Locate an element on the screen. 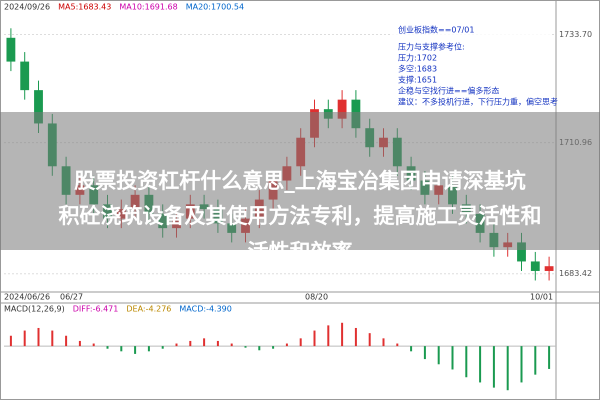 The width and height of the screenshot is (600, 400). header-label: MA20:1700.54 is located at coordinates (215, 7).